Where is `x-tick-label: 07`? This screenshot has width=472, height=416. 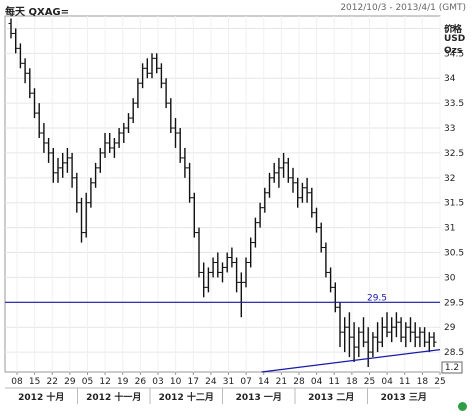 x-tick-label: 07 is located at coordinates (245, 382).